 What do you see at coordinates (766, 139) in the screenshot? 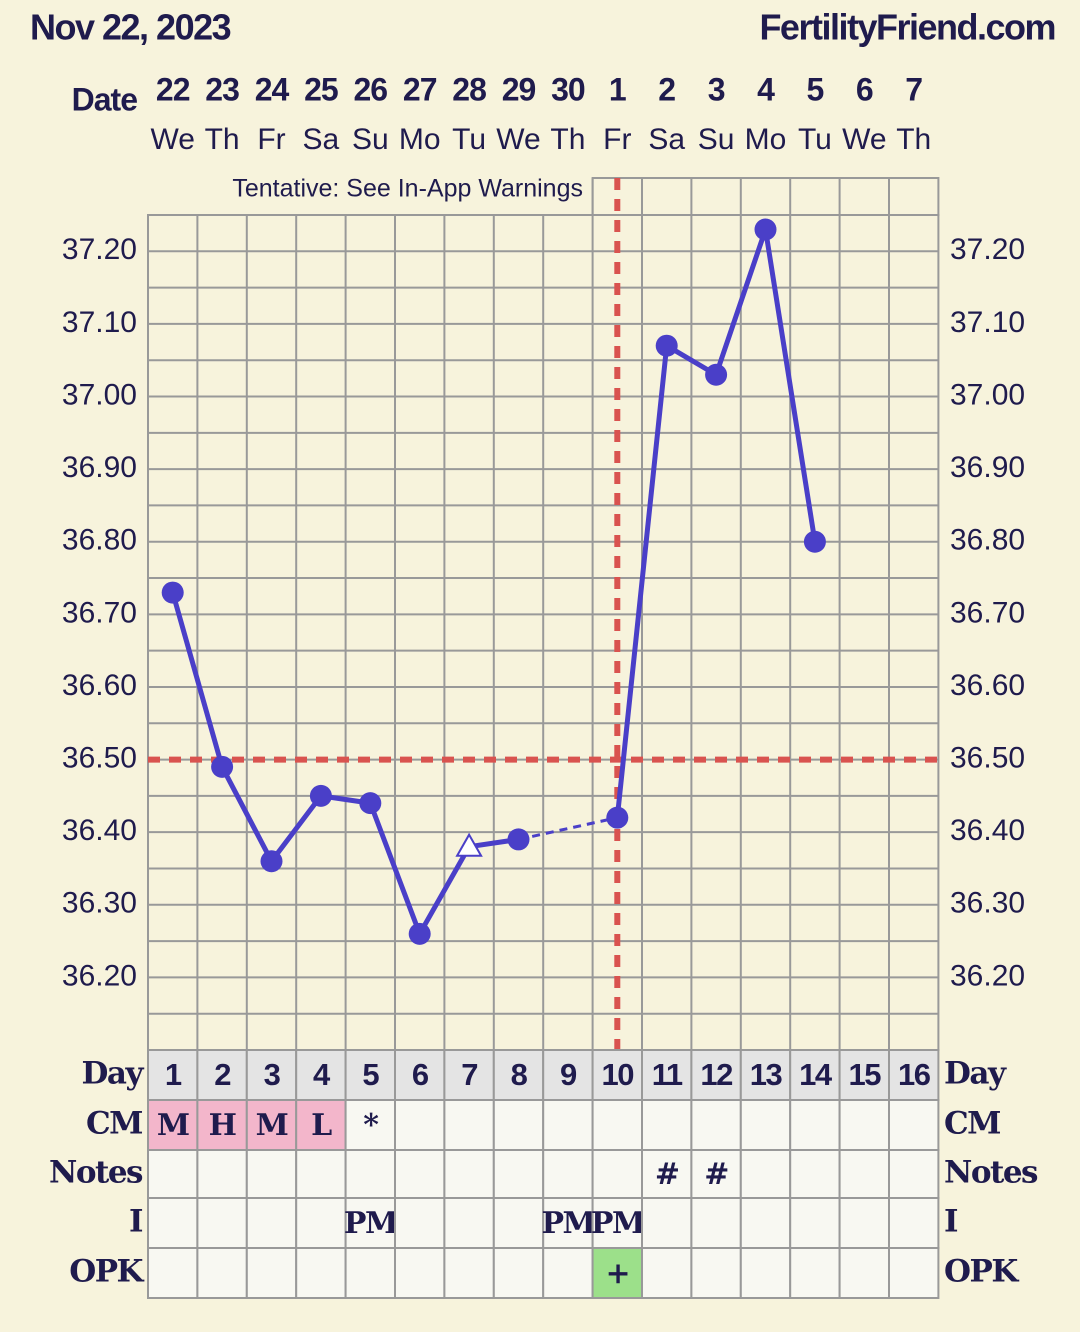
I see `weekday-label: Mo` at bounding box center [766, 139].